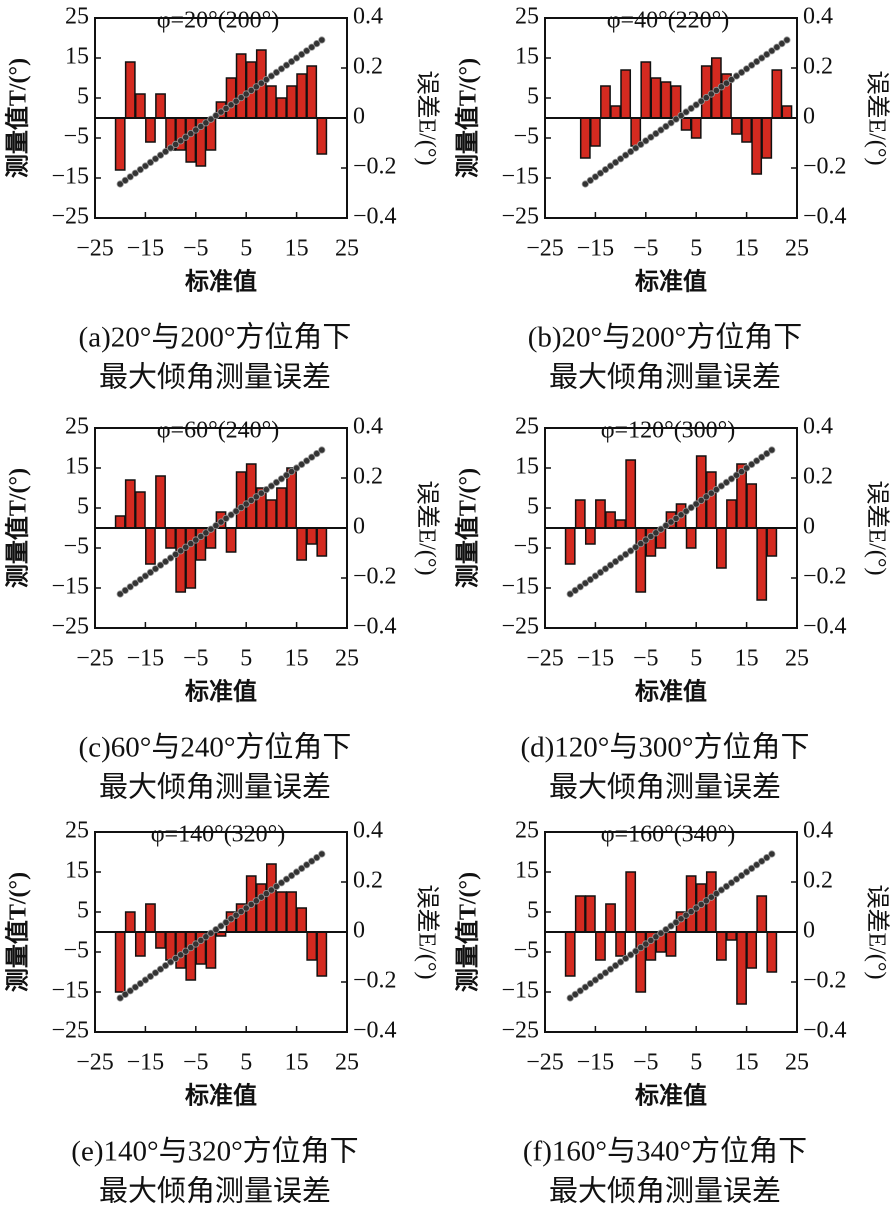 Image resolution: width=891 pixels, height=1211 pixels. I want to click on y-tick-label: 25, so click(527, 831).